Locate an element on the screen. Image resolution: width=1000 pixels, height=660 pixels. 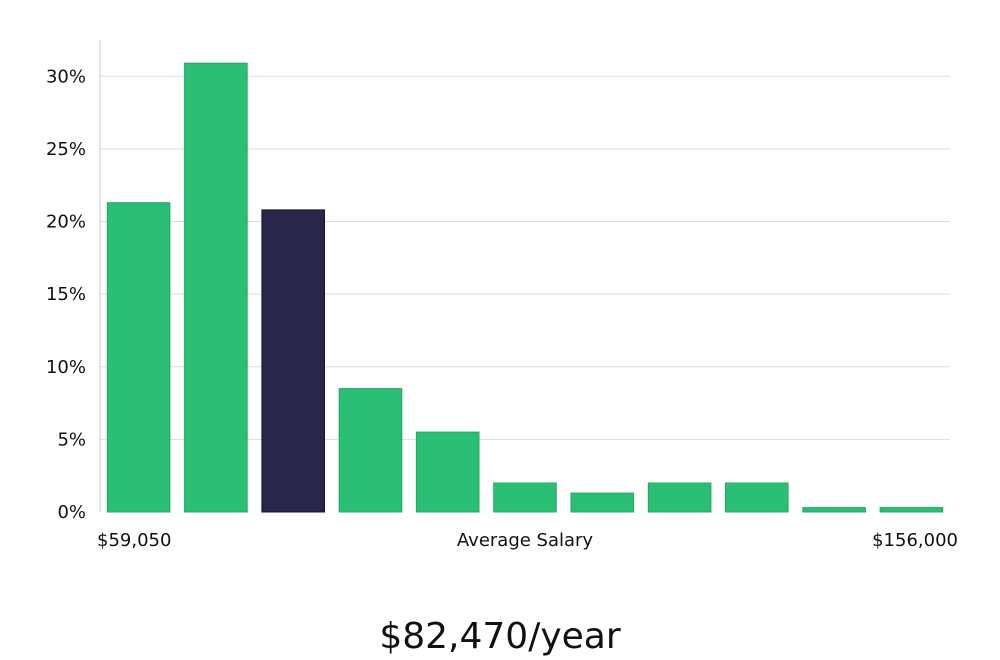
x-axis-title: Average Salary is located at coordinates (525, 540).